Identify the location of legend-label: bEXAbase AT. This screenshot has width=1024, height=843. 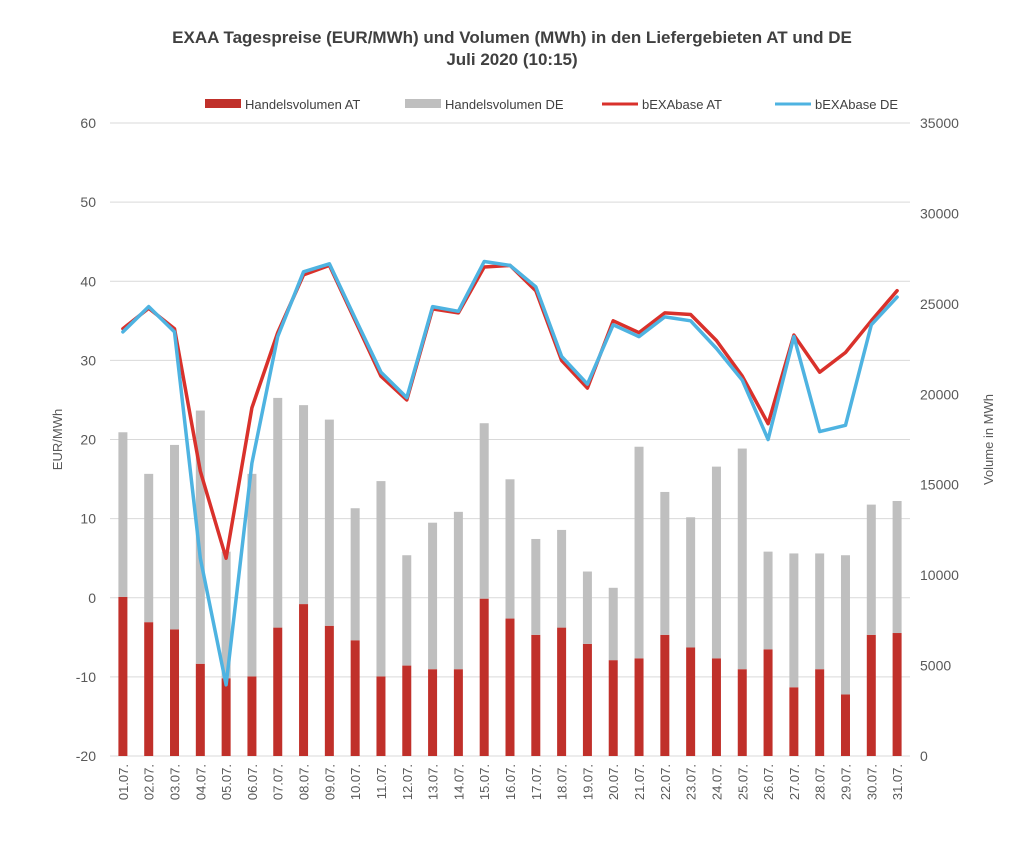
(682, 104).